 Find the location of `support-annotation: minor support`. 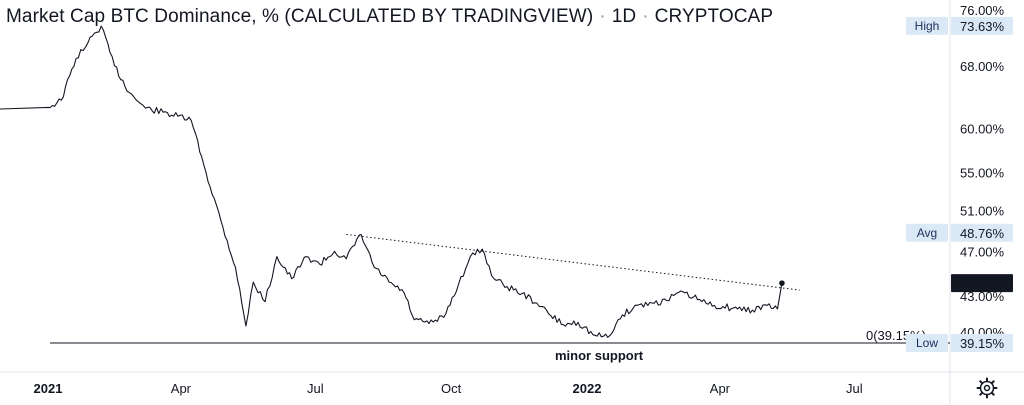

support-annotation: minor support is located at coordinates (599, 355).